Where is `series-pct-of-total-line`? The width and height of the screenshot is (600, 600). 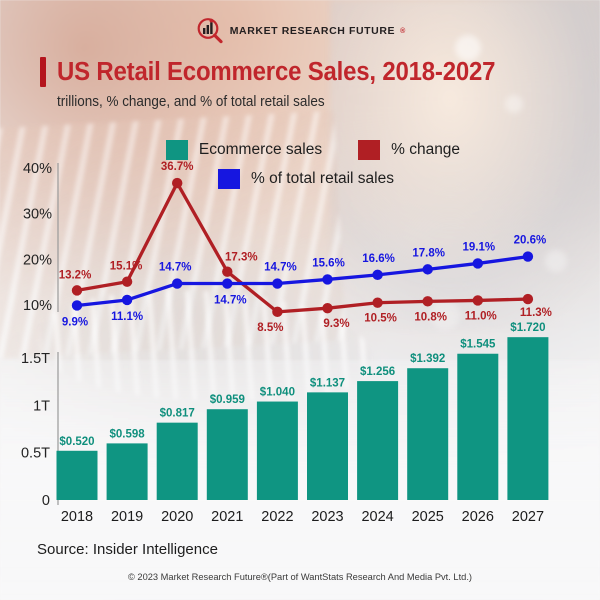
series-pct-of-total-line is located at coordinates (302, 281).